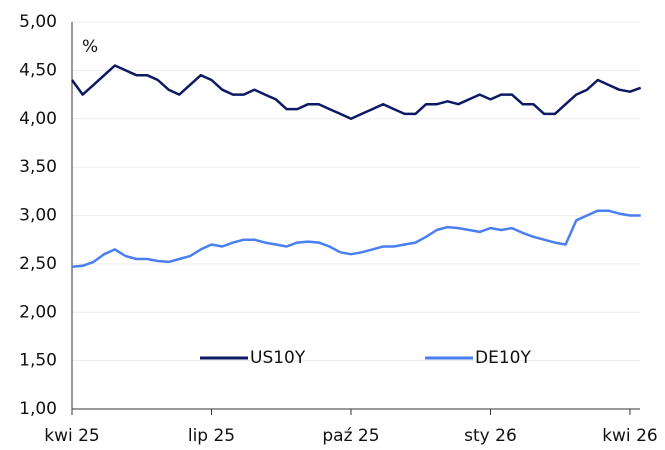 Image resolution: width=665 pixels, height=450 pixels. Describe the element at coordinates (90, 47) in the screenshot. I see `y-unit: %` at that location.